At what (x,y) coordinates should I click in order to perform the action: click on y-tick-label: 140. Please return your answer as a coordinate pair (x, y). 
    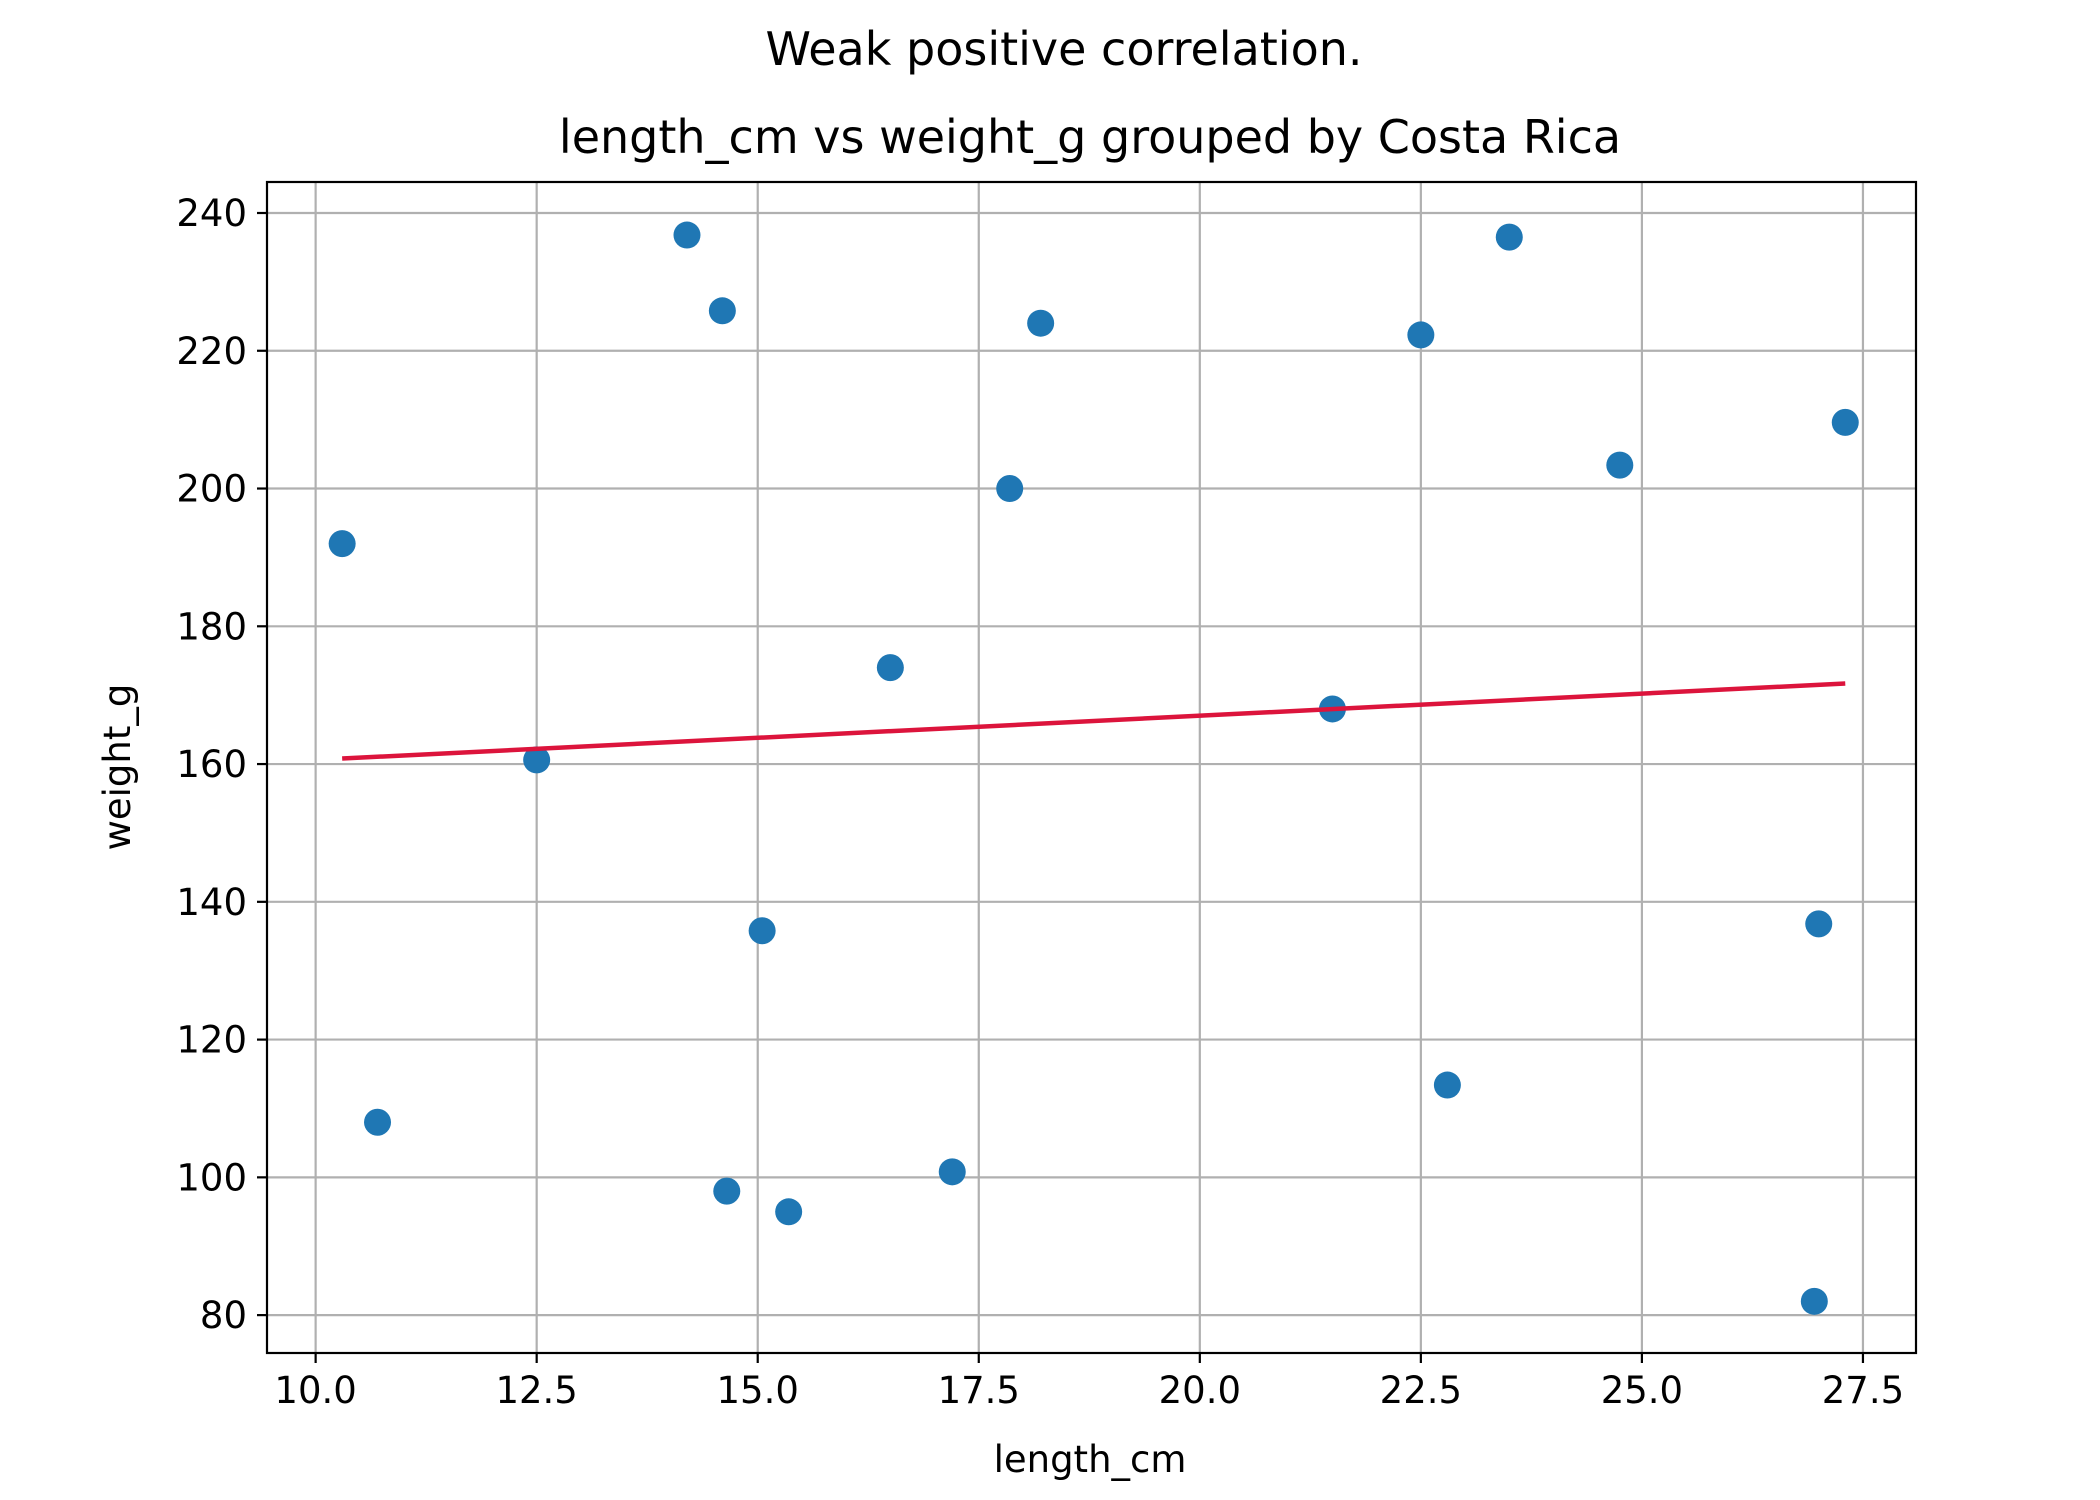
    Looking at the image, I should click on (211, 902).